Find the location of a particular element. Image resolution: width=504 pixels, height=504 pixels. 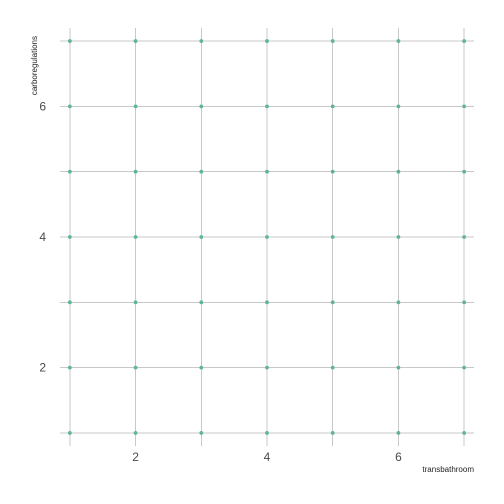

x-axis-label: transbathroom is located at coordinates (448, 469).